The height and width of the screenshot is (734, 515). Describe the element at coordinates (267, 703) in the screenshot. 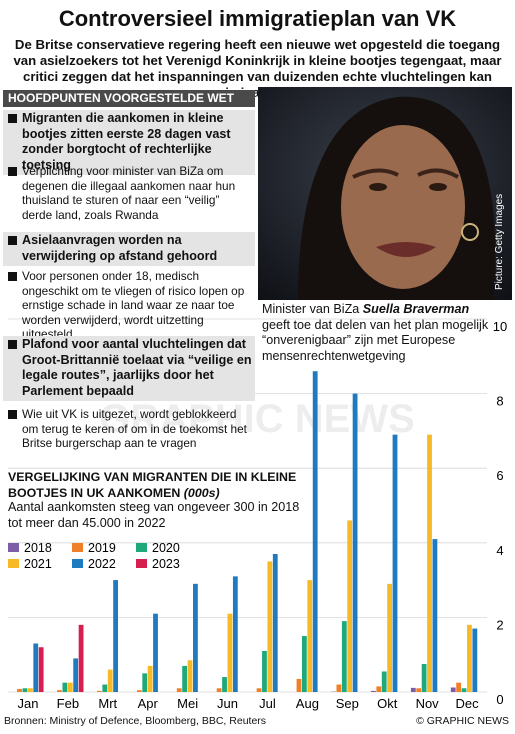

I see `x-tick-label: Jul` at that location.